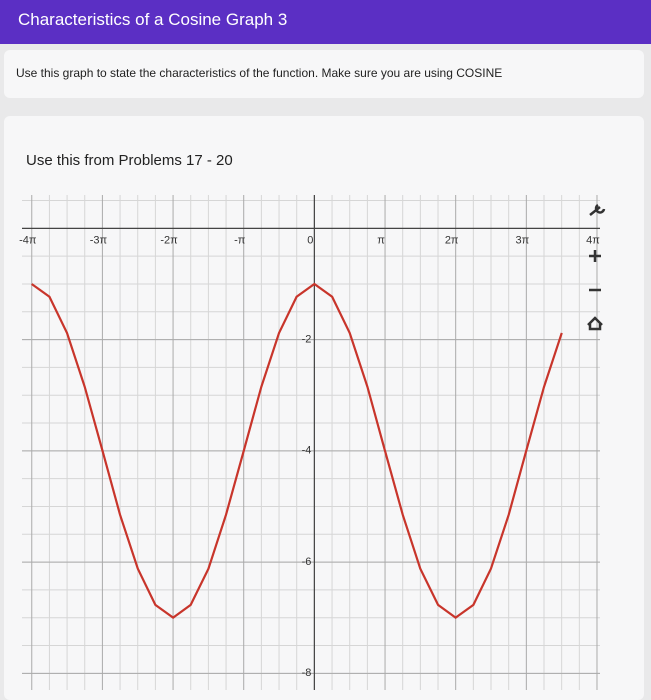  I want to click on y-tick-label: -8, so click(307, 673).